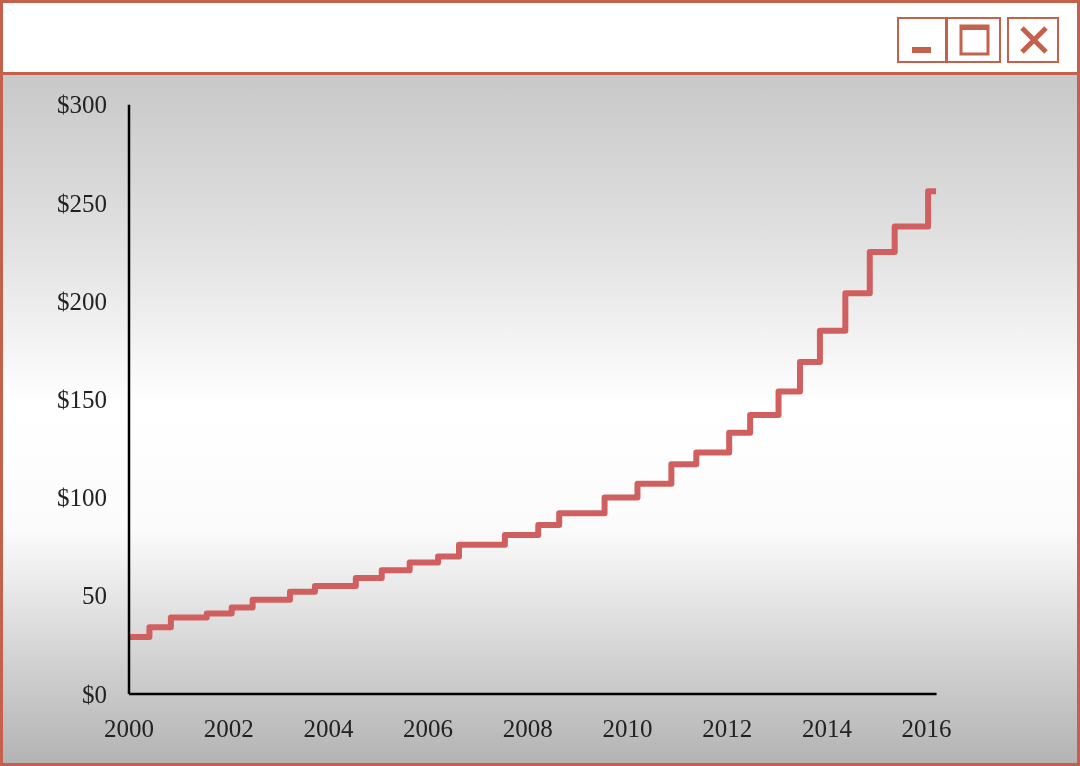 The image size is (1080, 766). What do you see at coordinates (627, 728) in the screenshot?
I see `x-tick-label: 2010` at bounding box center [627, 728].